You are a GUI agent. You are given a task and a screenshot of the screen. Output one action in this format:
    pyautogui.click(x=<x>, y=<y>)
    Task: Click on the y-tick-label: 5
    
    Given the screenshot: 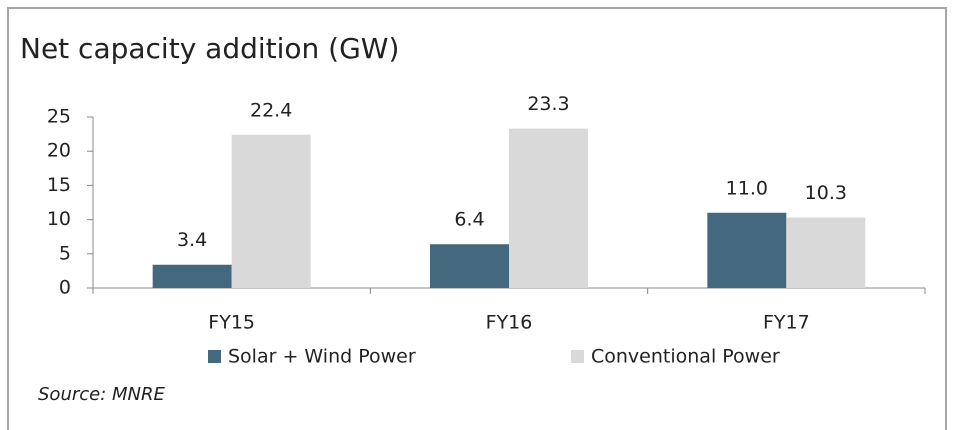 What is the action you would take?
    pyautogui.click(x=65, y=253)
    